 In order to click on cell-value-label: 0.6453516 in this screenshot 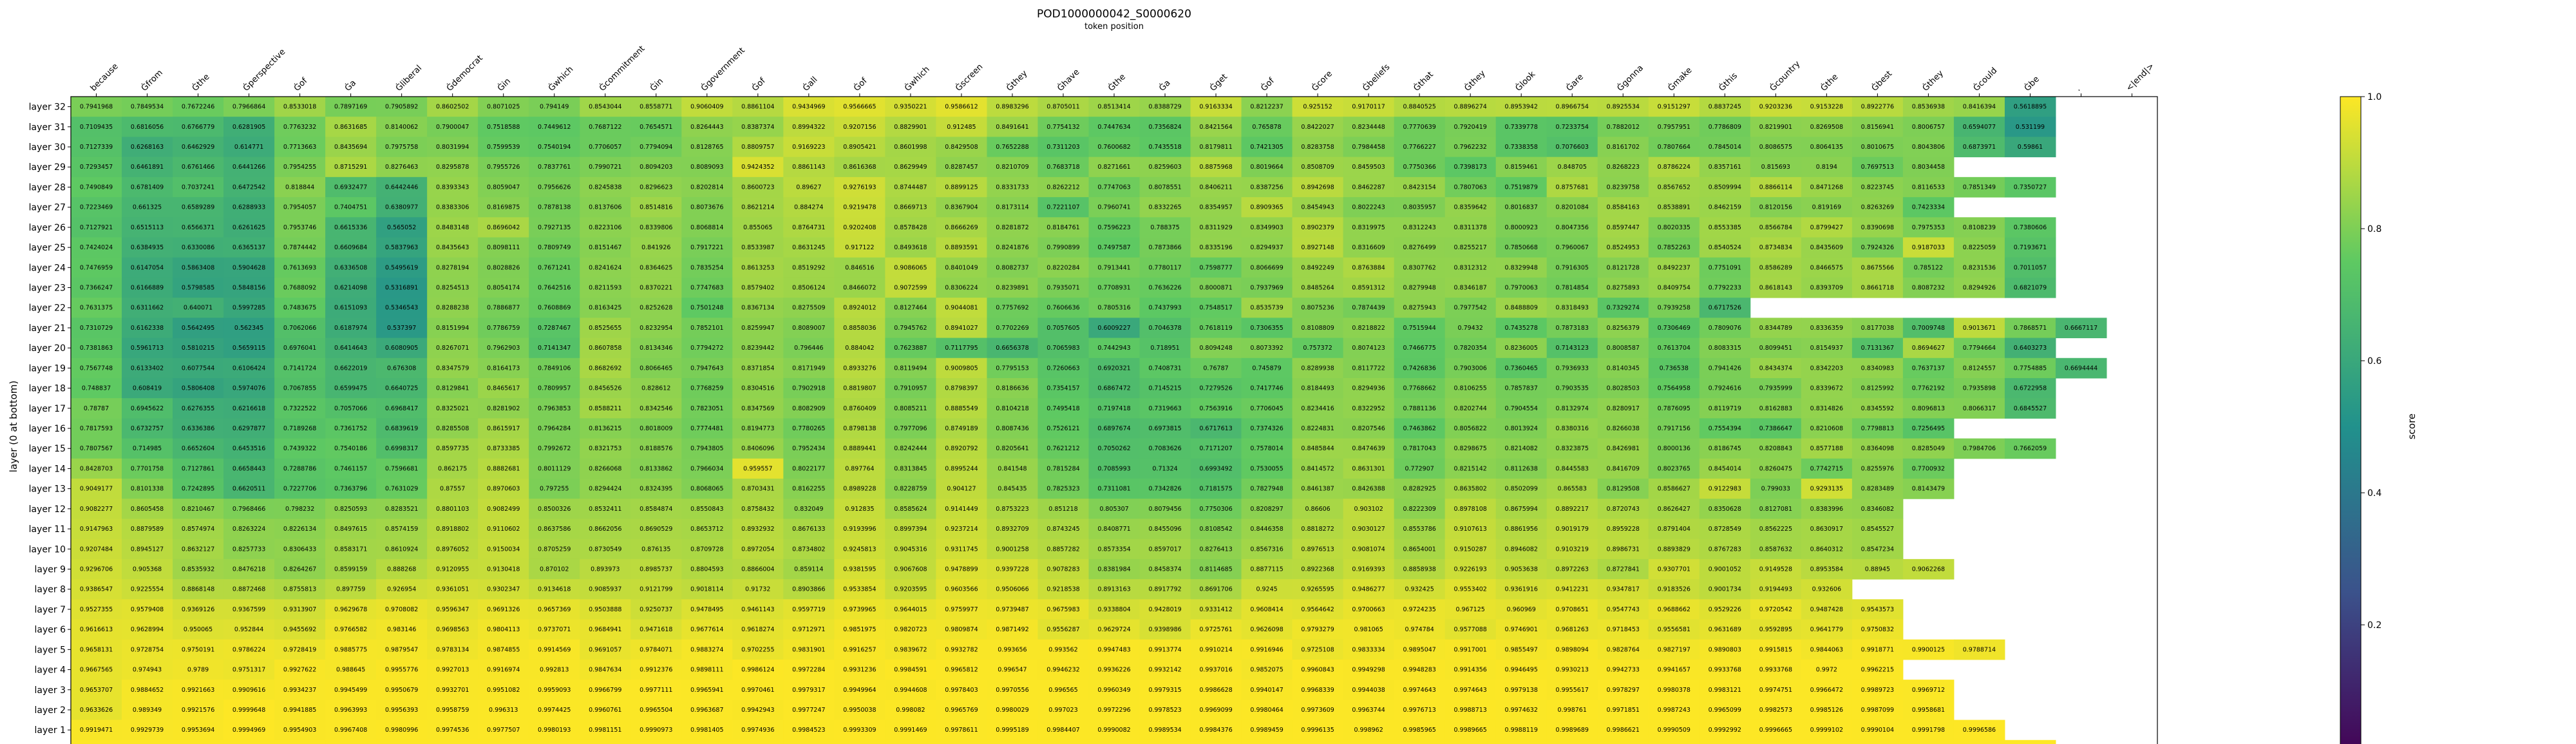, I will do `click(248, 448)`.